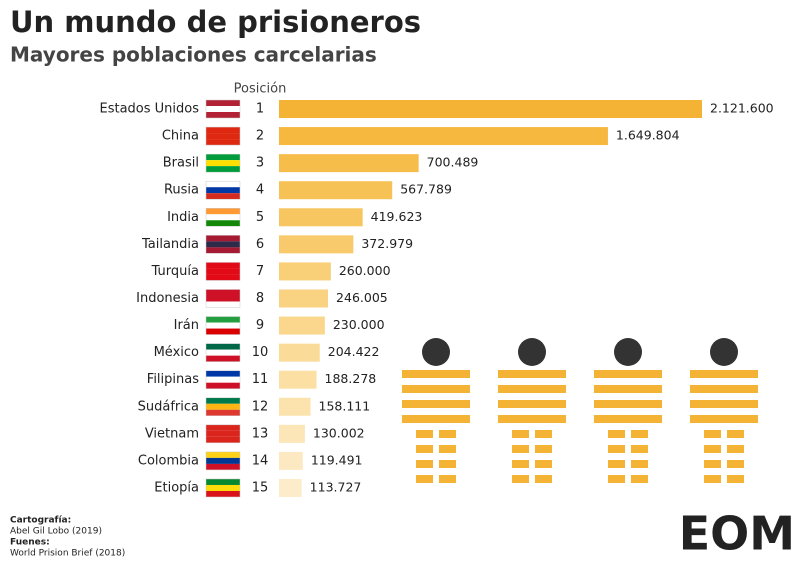  Describe the element at coordinates (260, 406) in the screenshot. I see `rank-label: 12` at that location.